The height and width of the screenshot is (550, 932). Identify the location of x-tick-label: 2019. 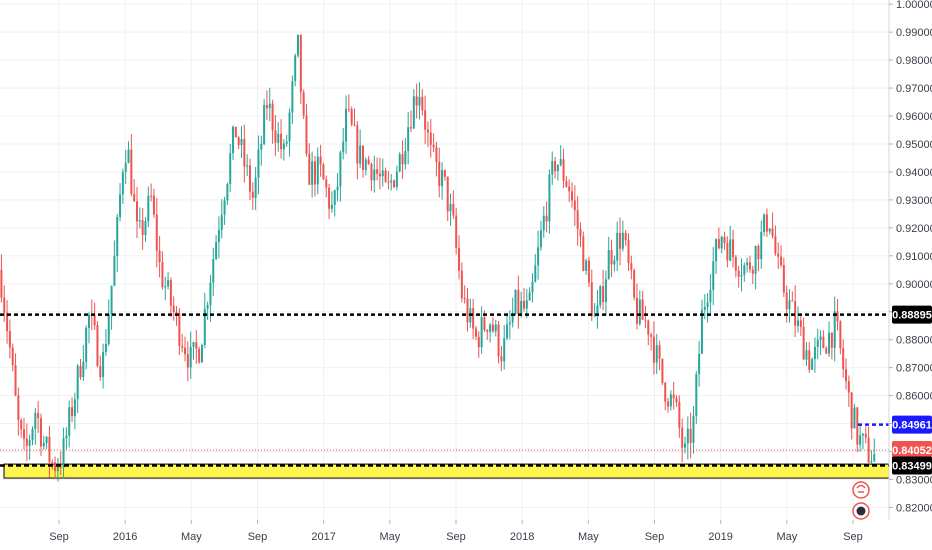
(720, 537).